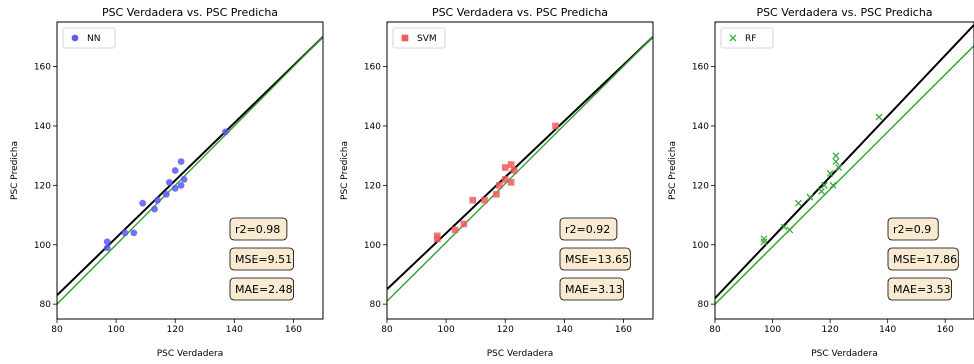  I want to click on legend: RF, so click(747, 38).